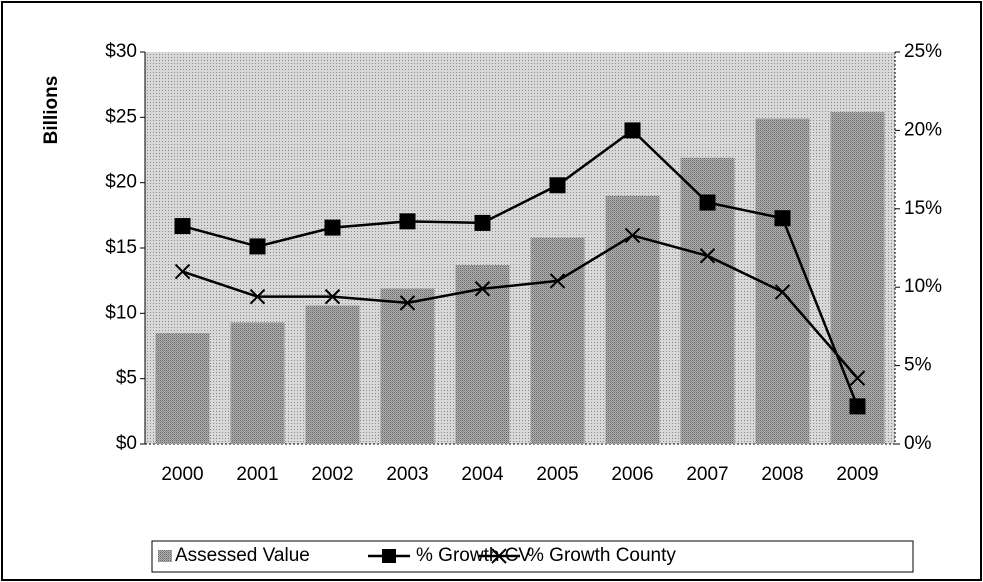  What do you see at coordinates (121, 116) in the screenshot?
I see `y-tick-label: $25` at bounding box center [121, 116].